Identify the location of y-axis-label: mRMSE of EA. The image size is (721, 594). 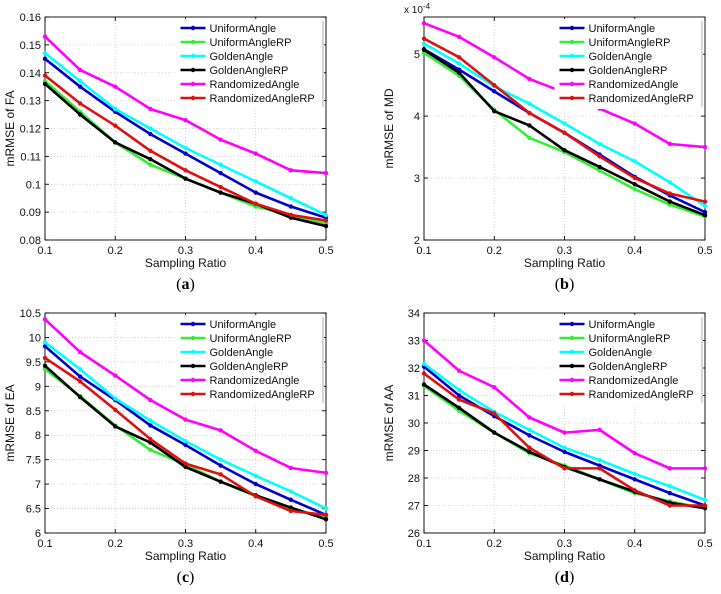
(10, 422).